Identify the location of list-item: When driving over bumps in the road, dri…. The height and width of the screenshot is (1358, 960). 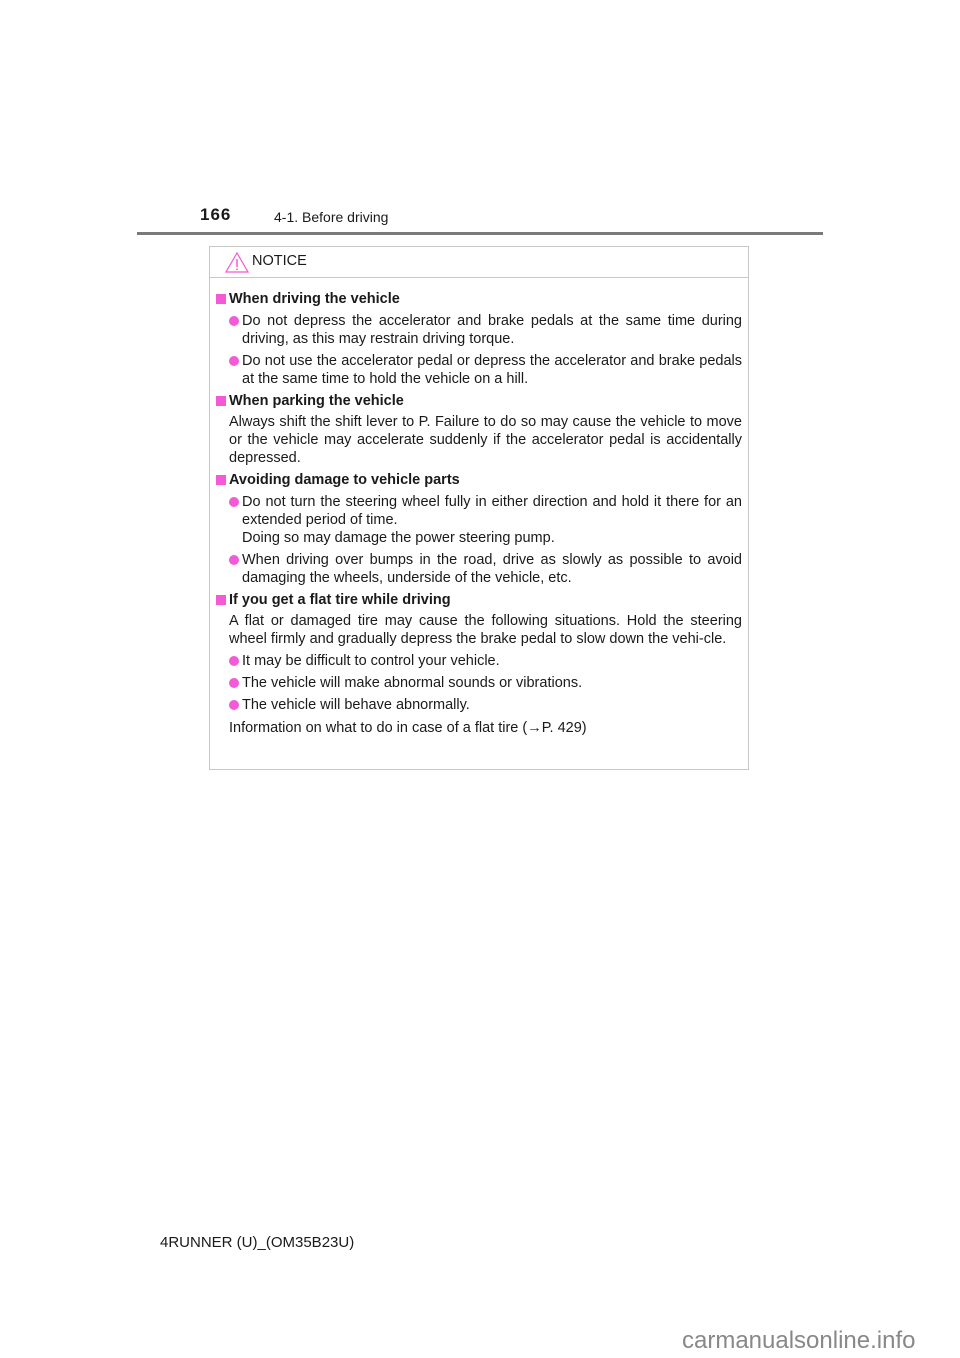
(485, 569).